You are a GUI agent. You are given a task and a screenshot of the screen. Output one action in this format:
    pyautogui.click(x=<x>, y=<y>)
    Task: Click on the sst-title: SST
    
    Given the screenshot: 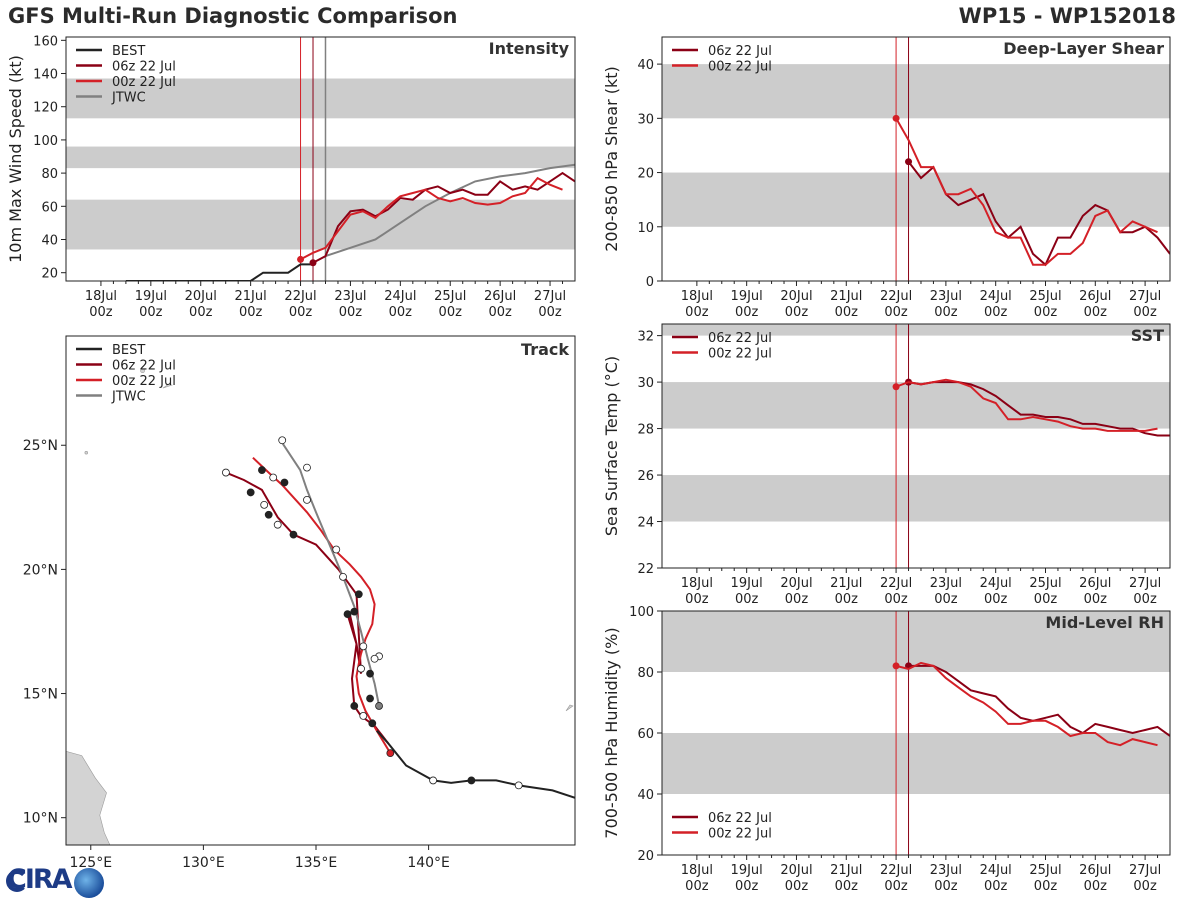 What is the action you would take?
    pyautogui.click(x=1147, y=335)
    